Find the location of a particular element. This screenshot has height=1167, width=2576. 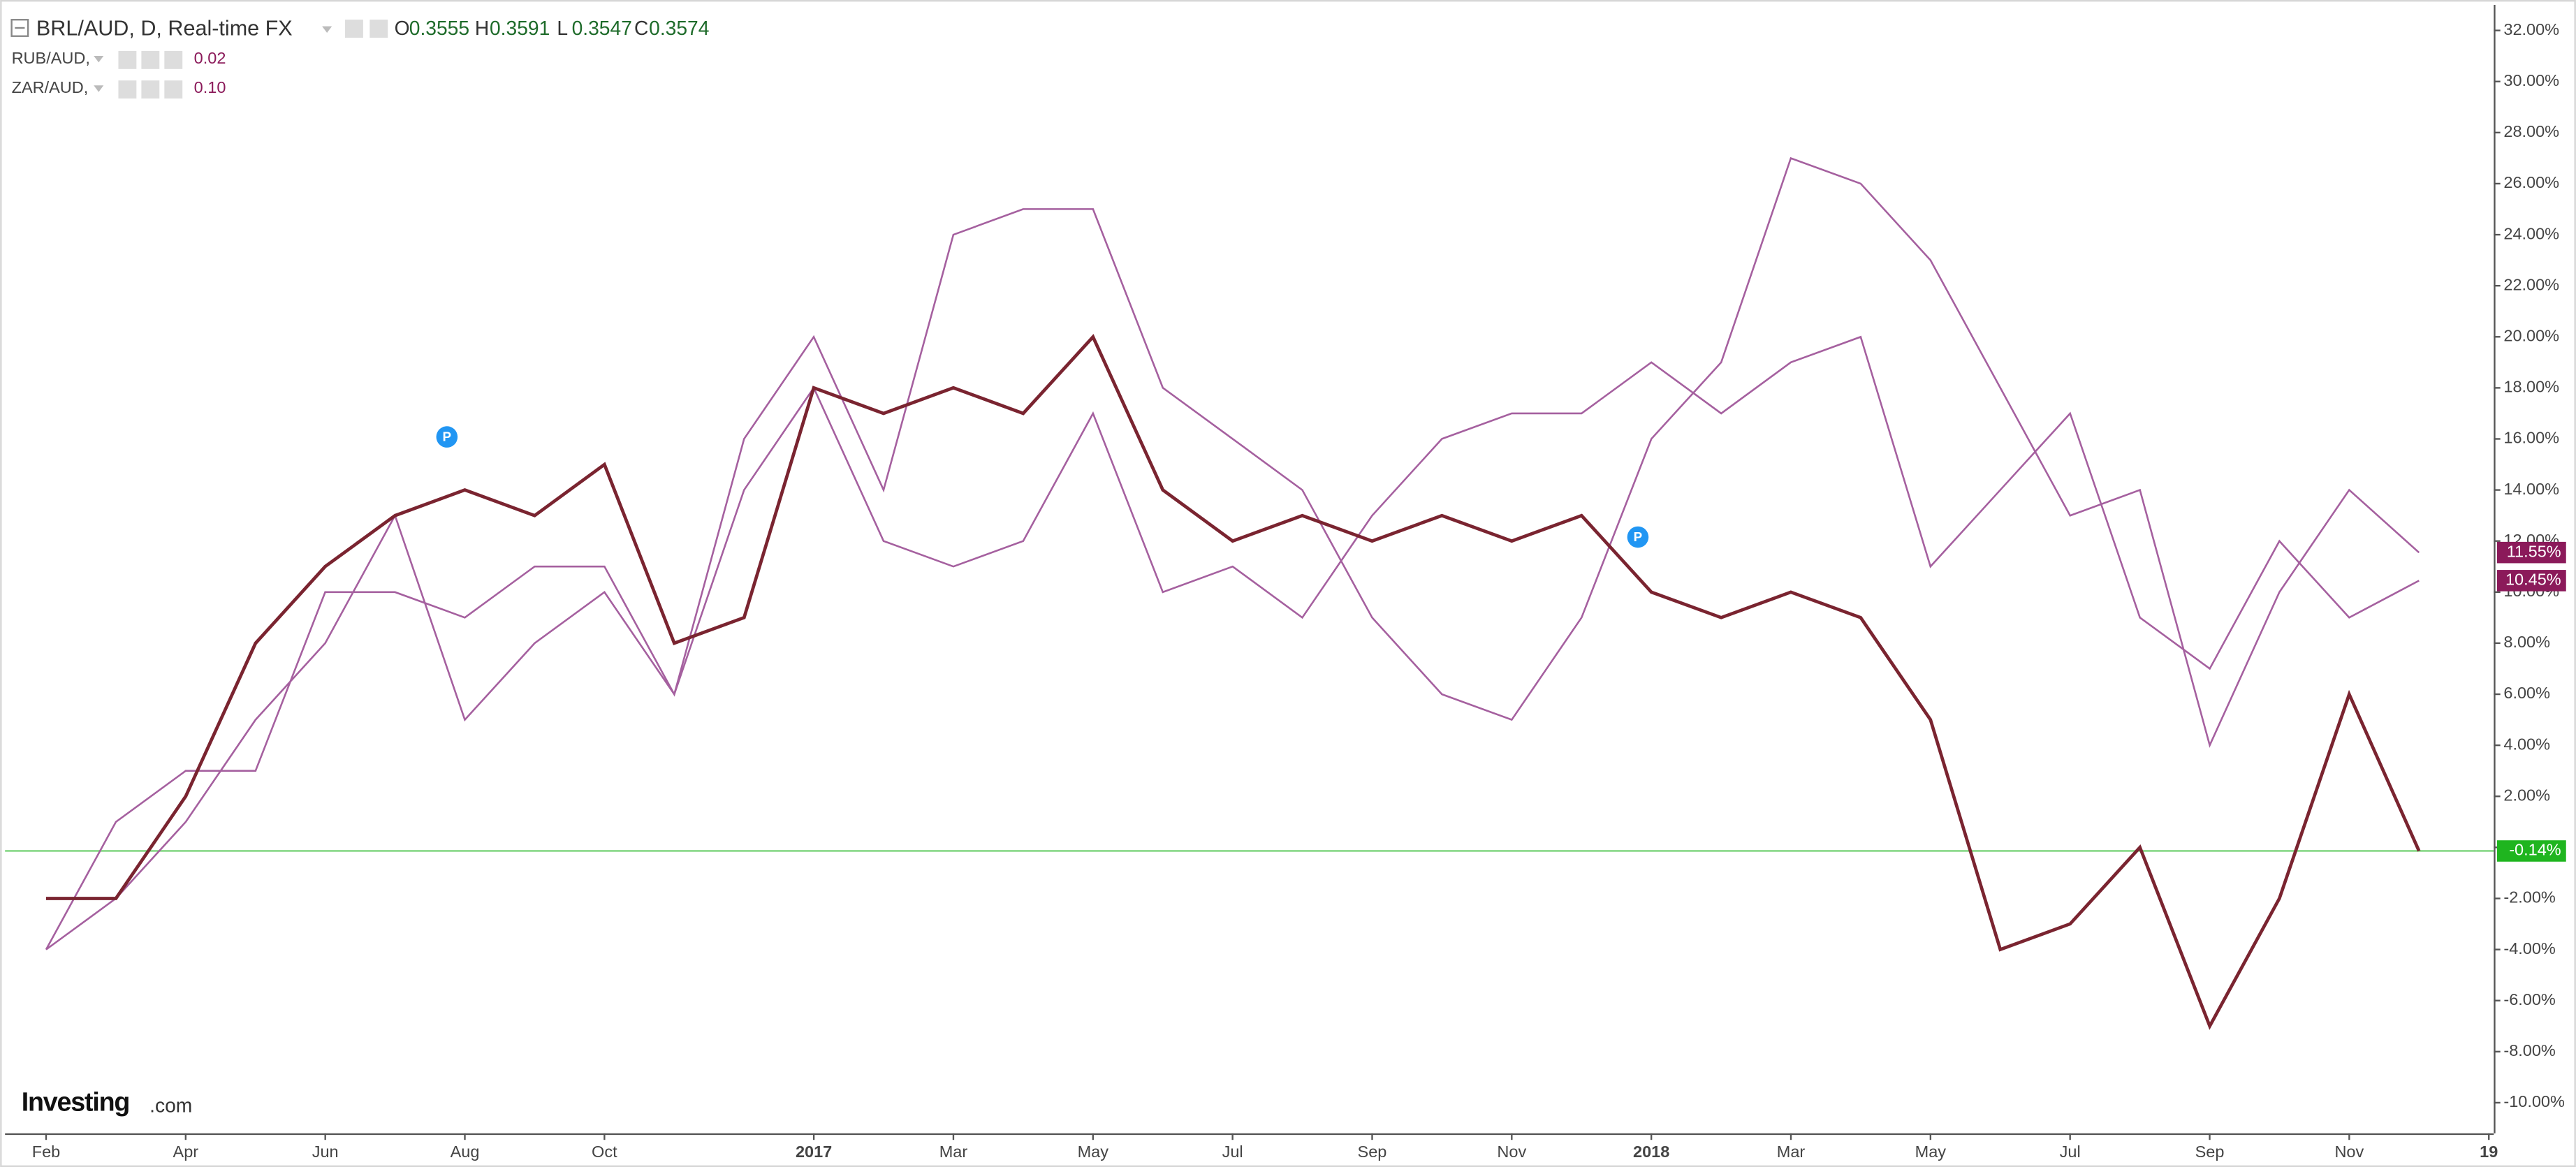

legend-name: ZAR/AUD, is located at coordinates (50, 87).